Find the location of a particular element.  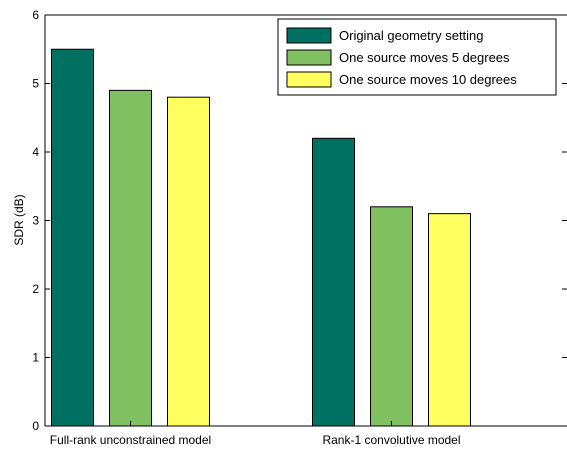

legend-entry: One source moves 5 degrees is located at coordinates (424, 57).